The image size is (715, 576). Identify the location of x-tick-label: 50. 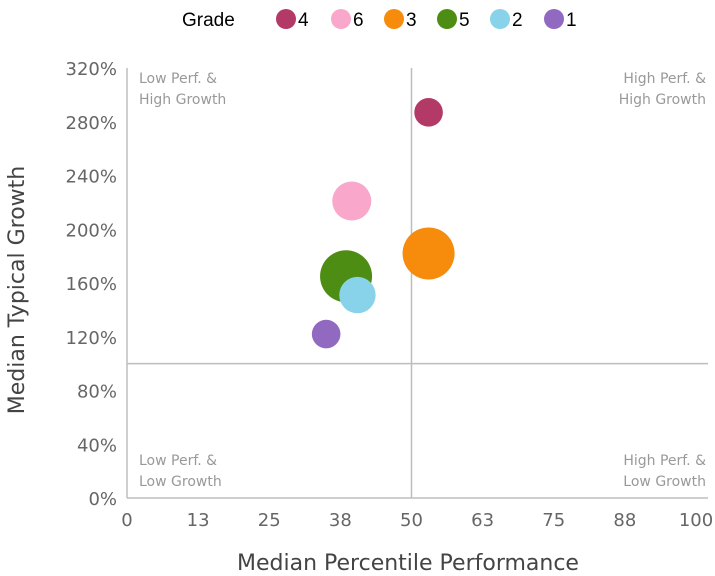
(411, 520).